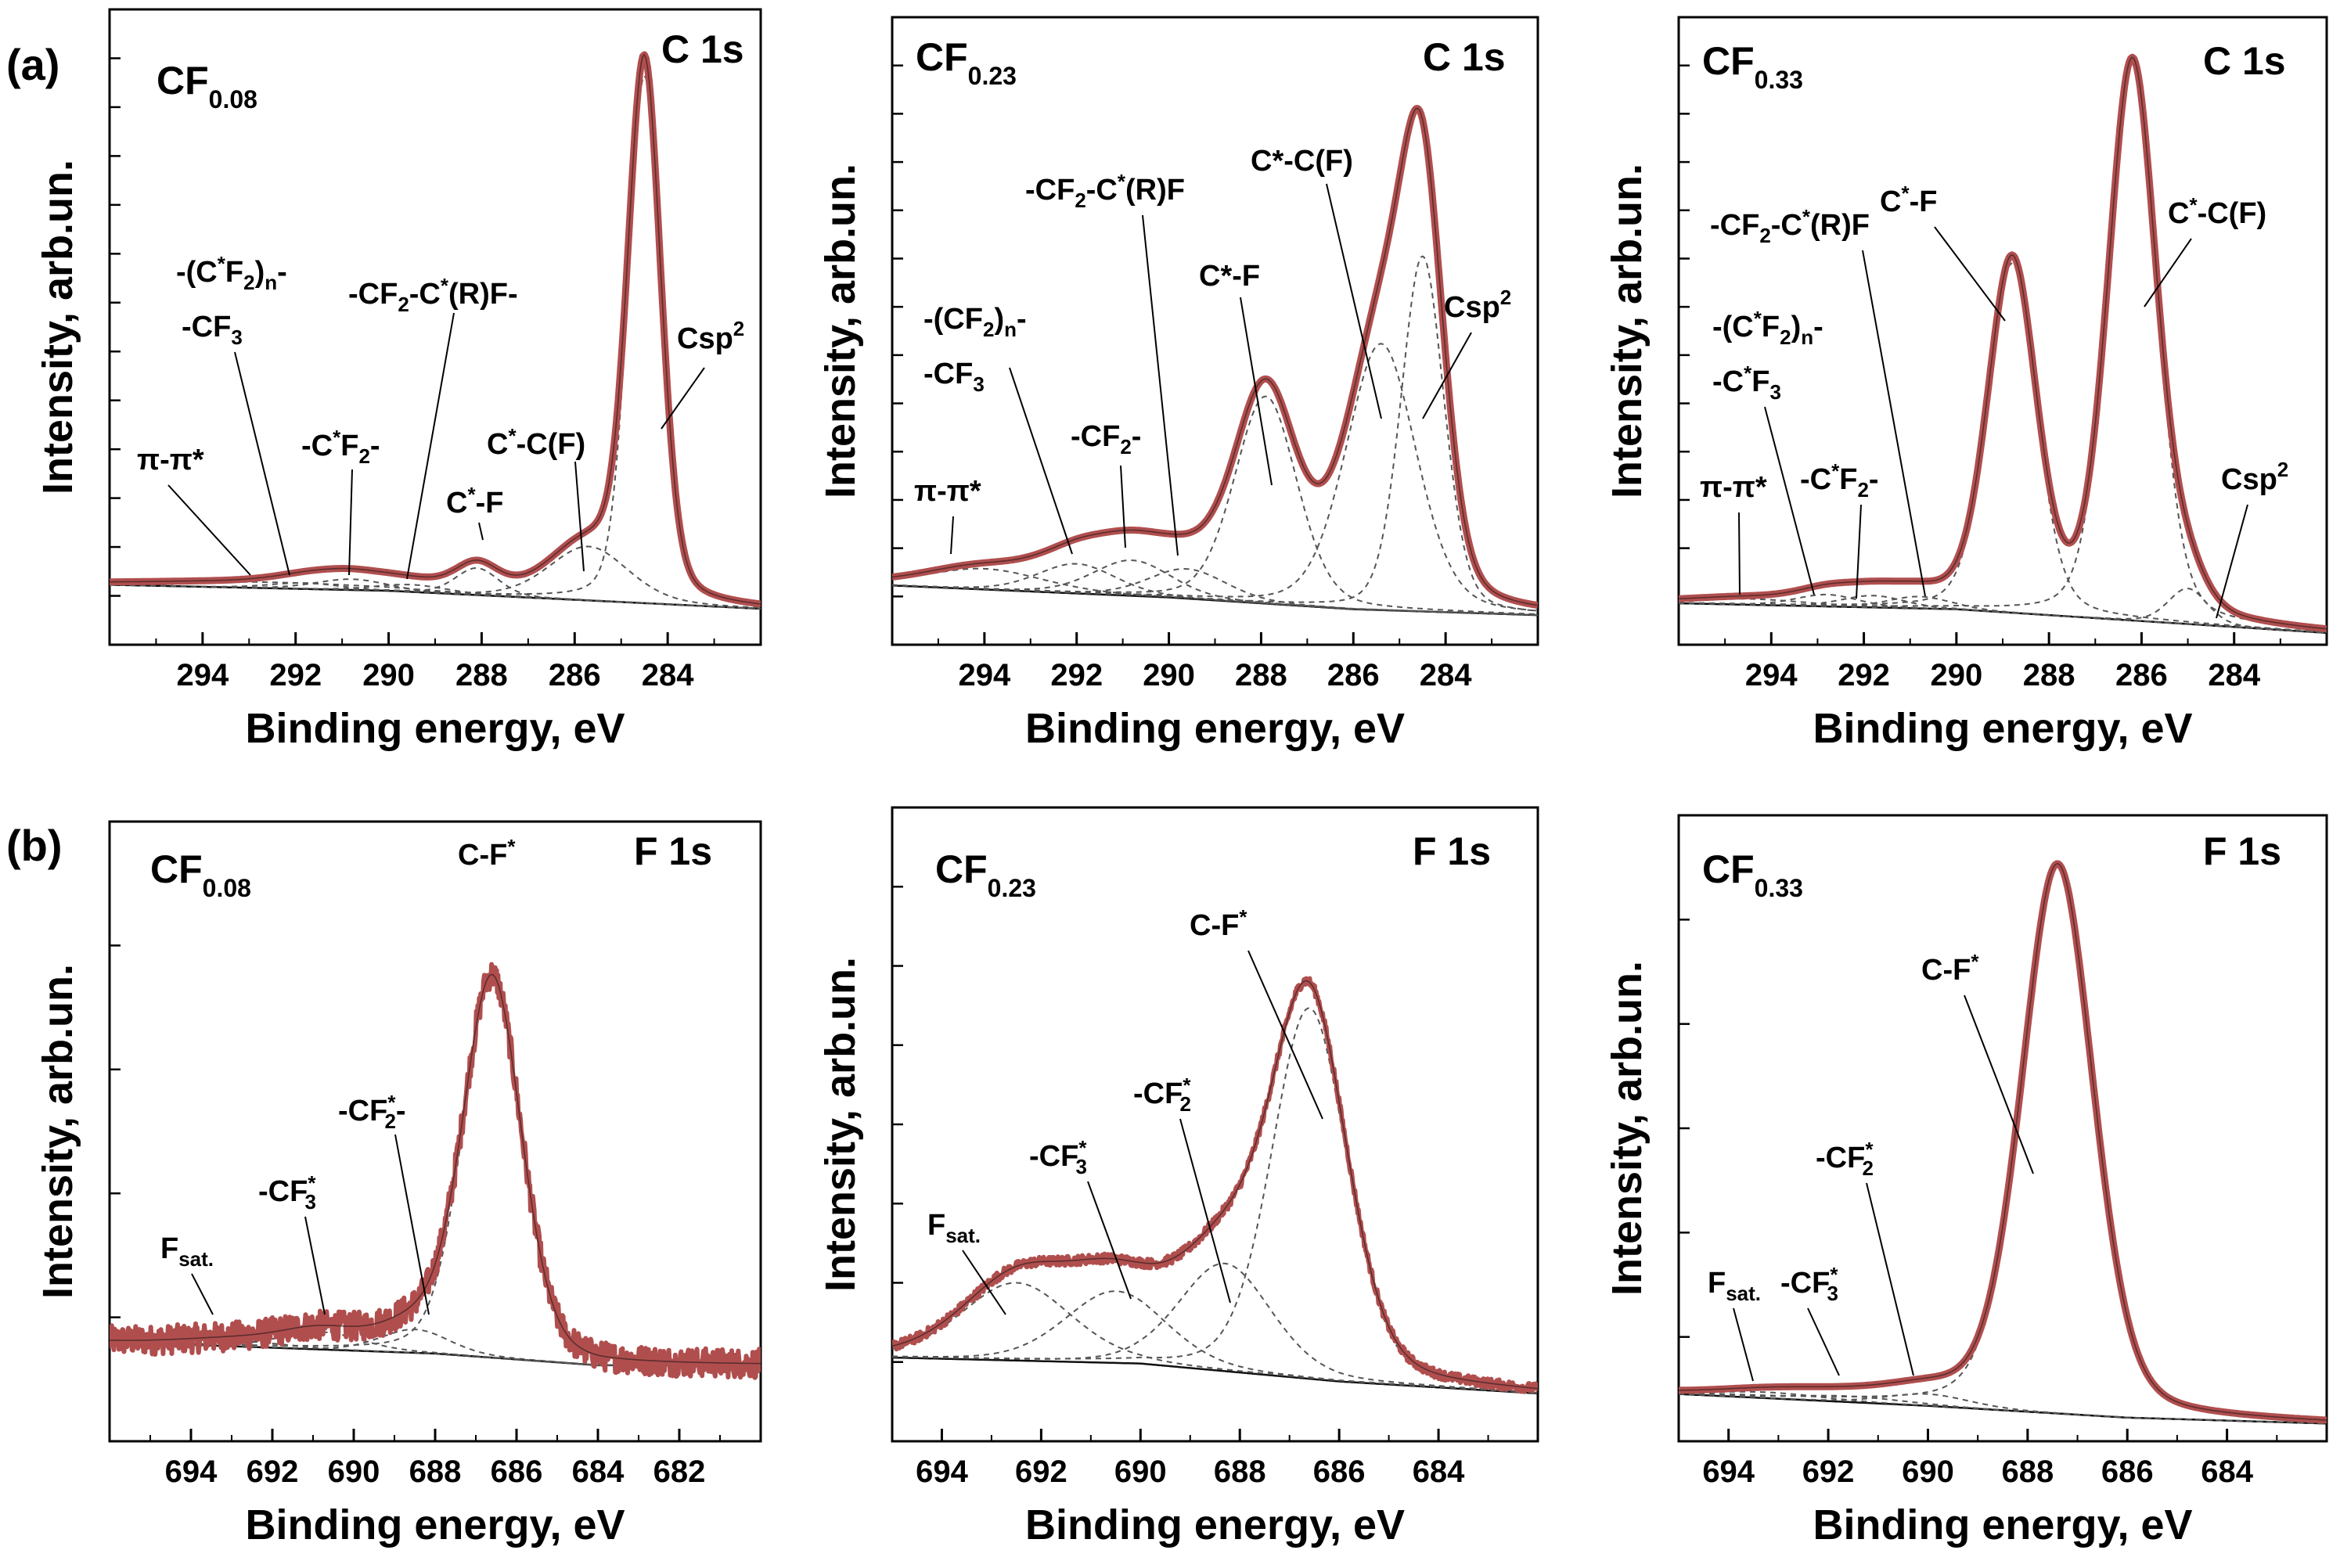  Describe the element at coordinates (1447, 375) in the screenshot. I see `arrow-csp2` at that location.